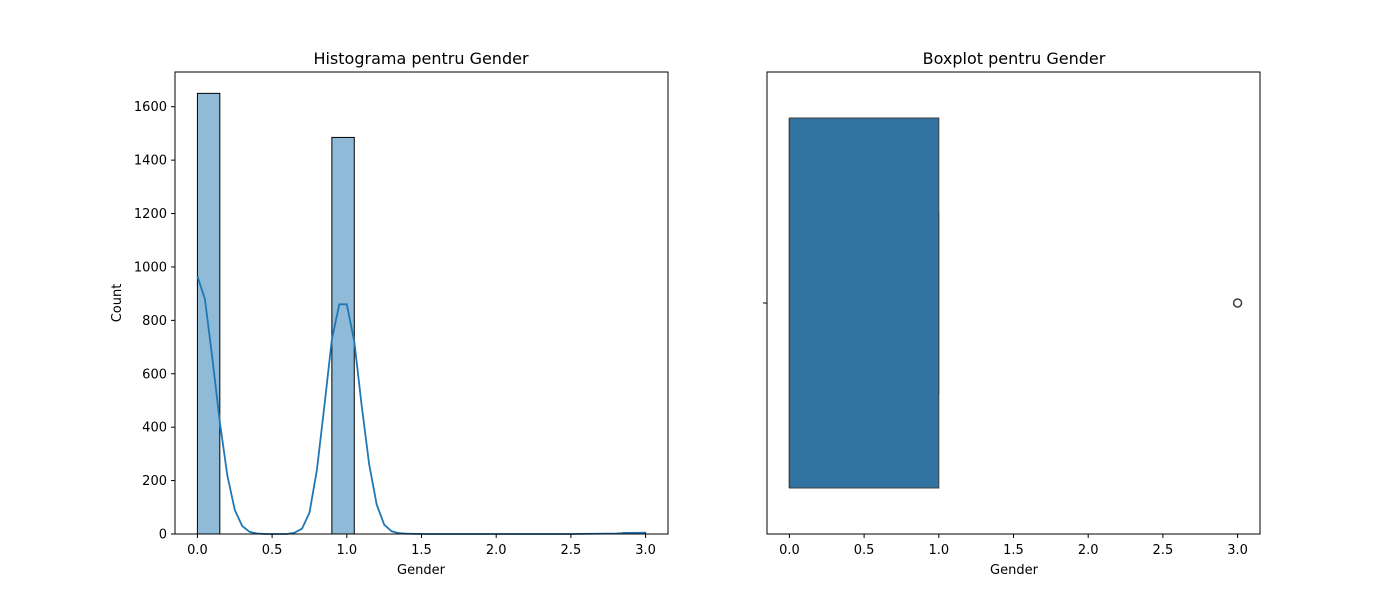 Image resolution: width=1400 pixels, height=600 pixels. What do you see at coordinates (571, 550) in the screenshot?
I see `histogram-x-tick-label-5: 2.5` at bounding box center [571, 550].